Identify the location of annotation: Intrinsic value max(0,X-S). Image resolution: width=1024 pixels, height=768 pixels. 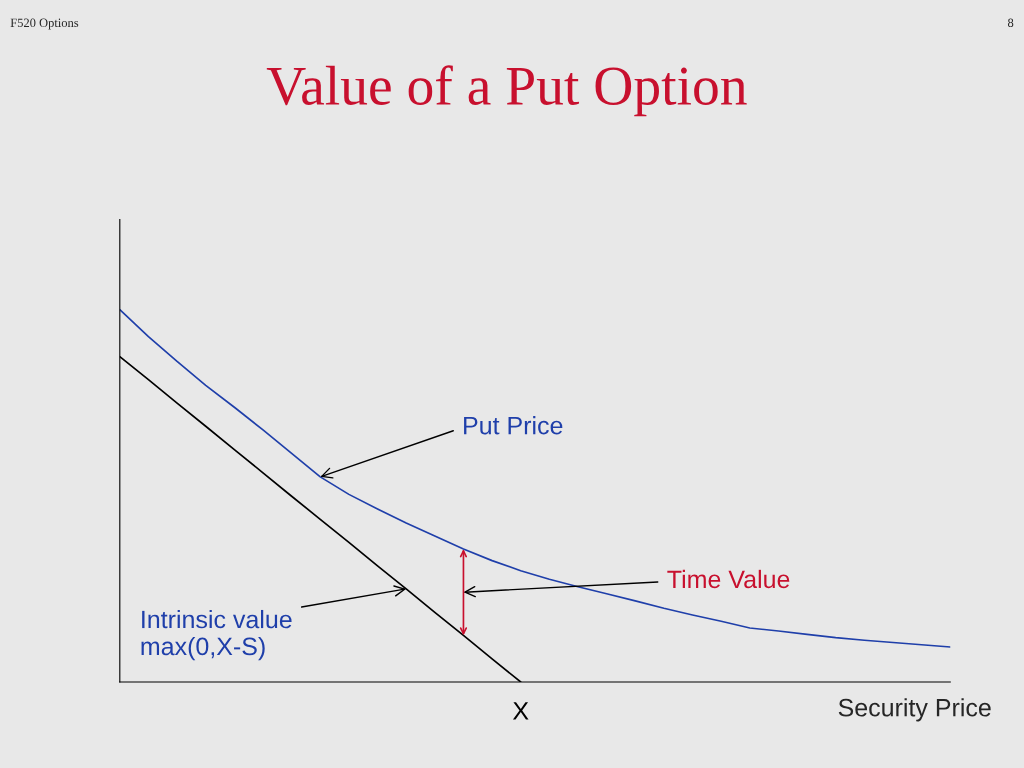
(216, 635).